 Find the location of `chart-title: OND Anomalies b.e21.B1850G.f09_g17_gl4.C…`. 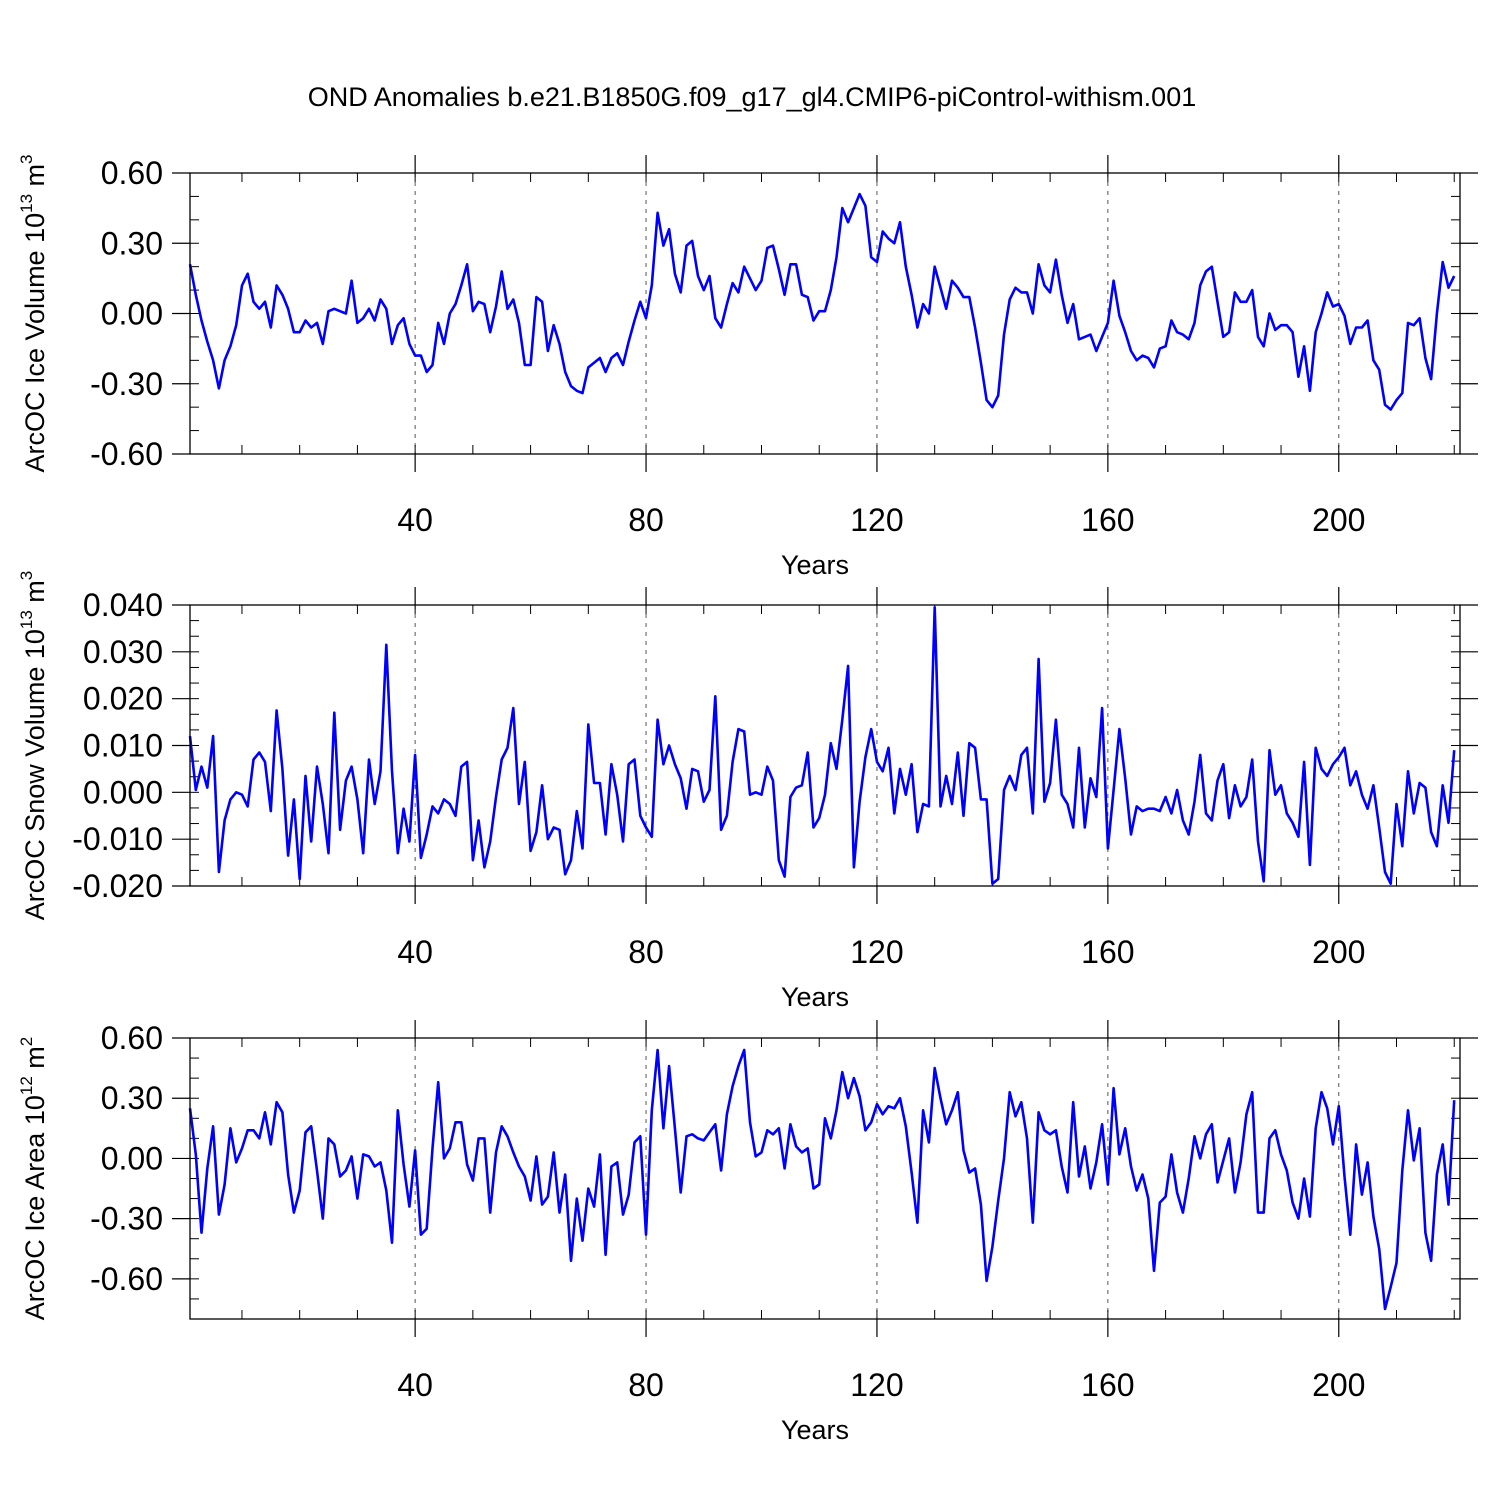

chart-title: OND Anomalies b.e21.B1850G.f09_g17_gl4.C… is located at coordinates (752, 97).